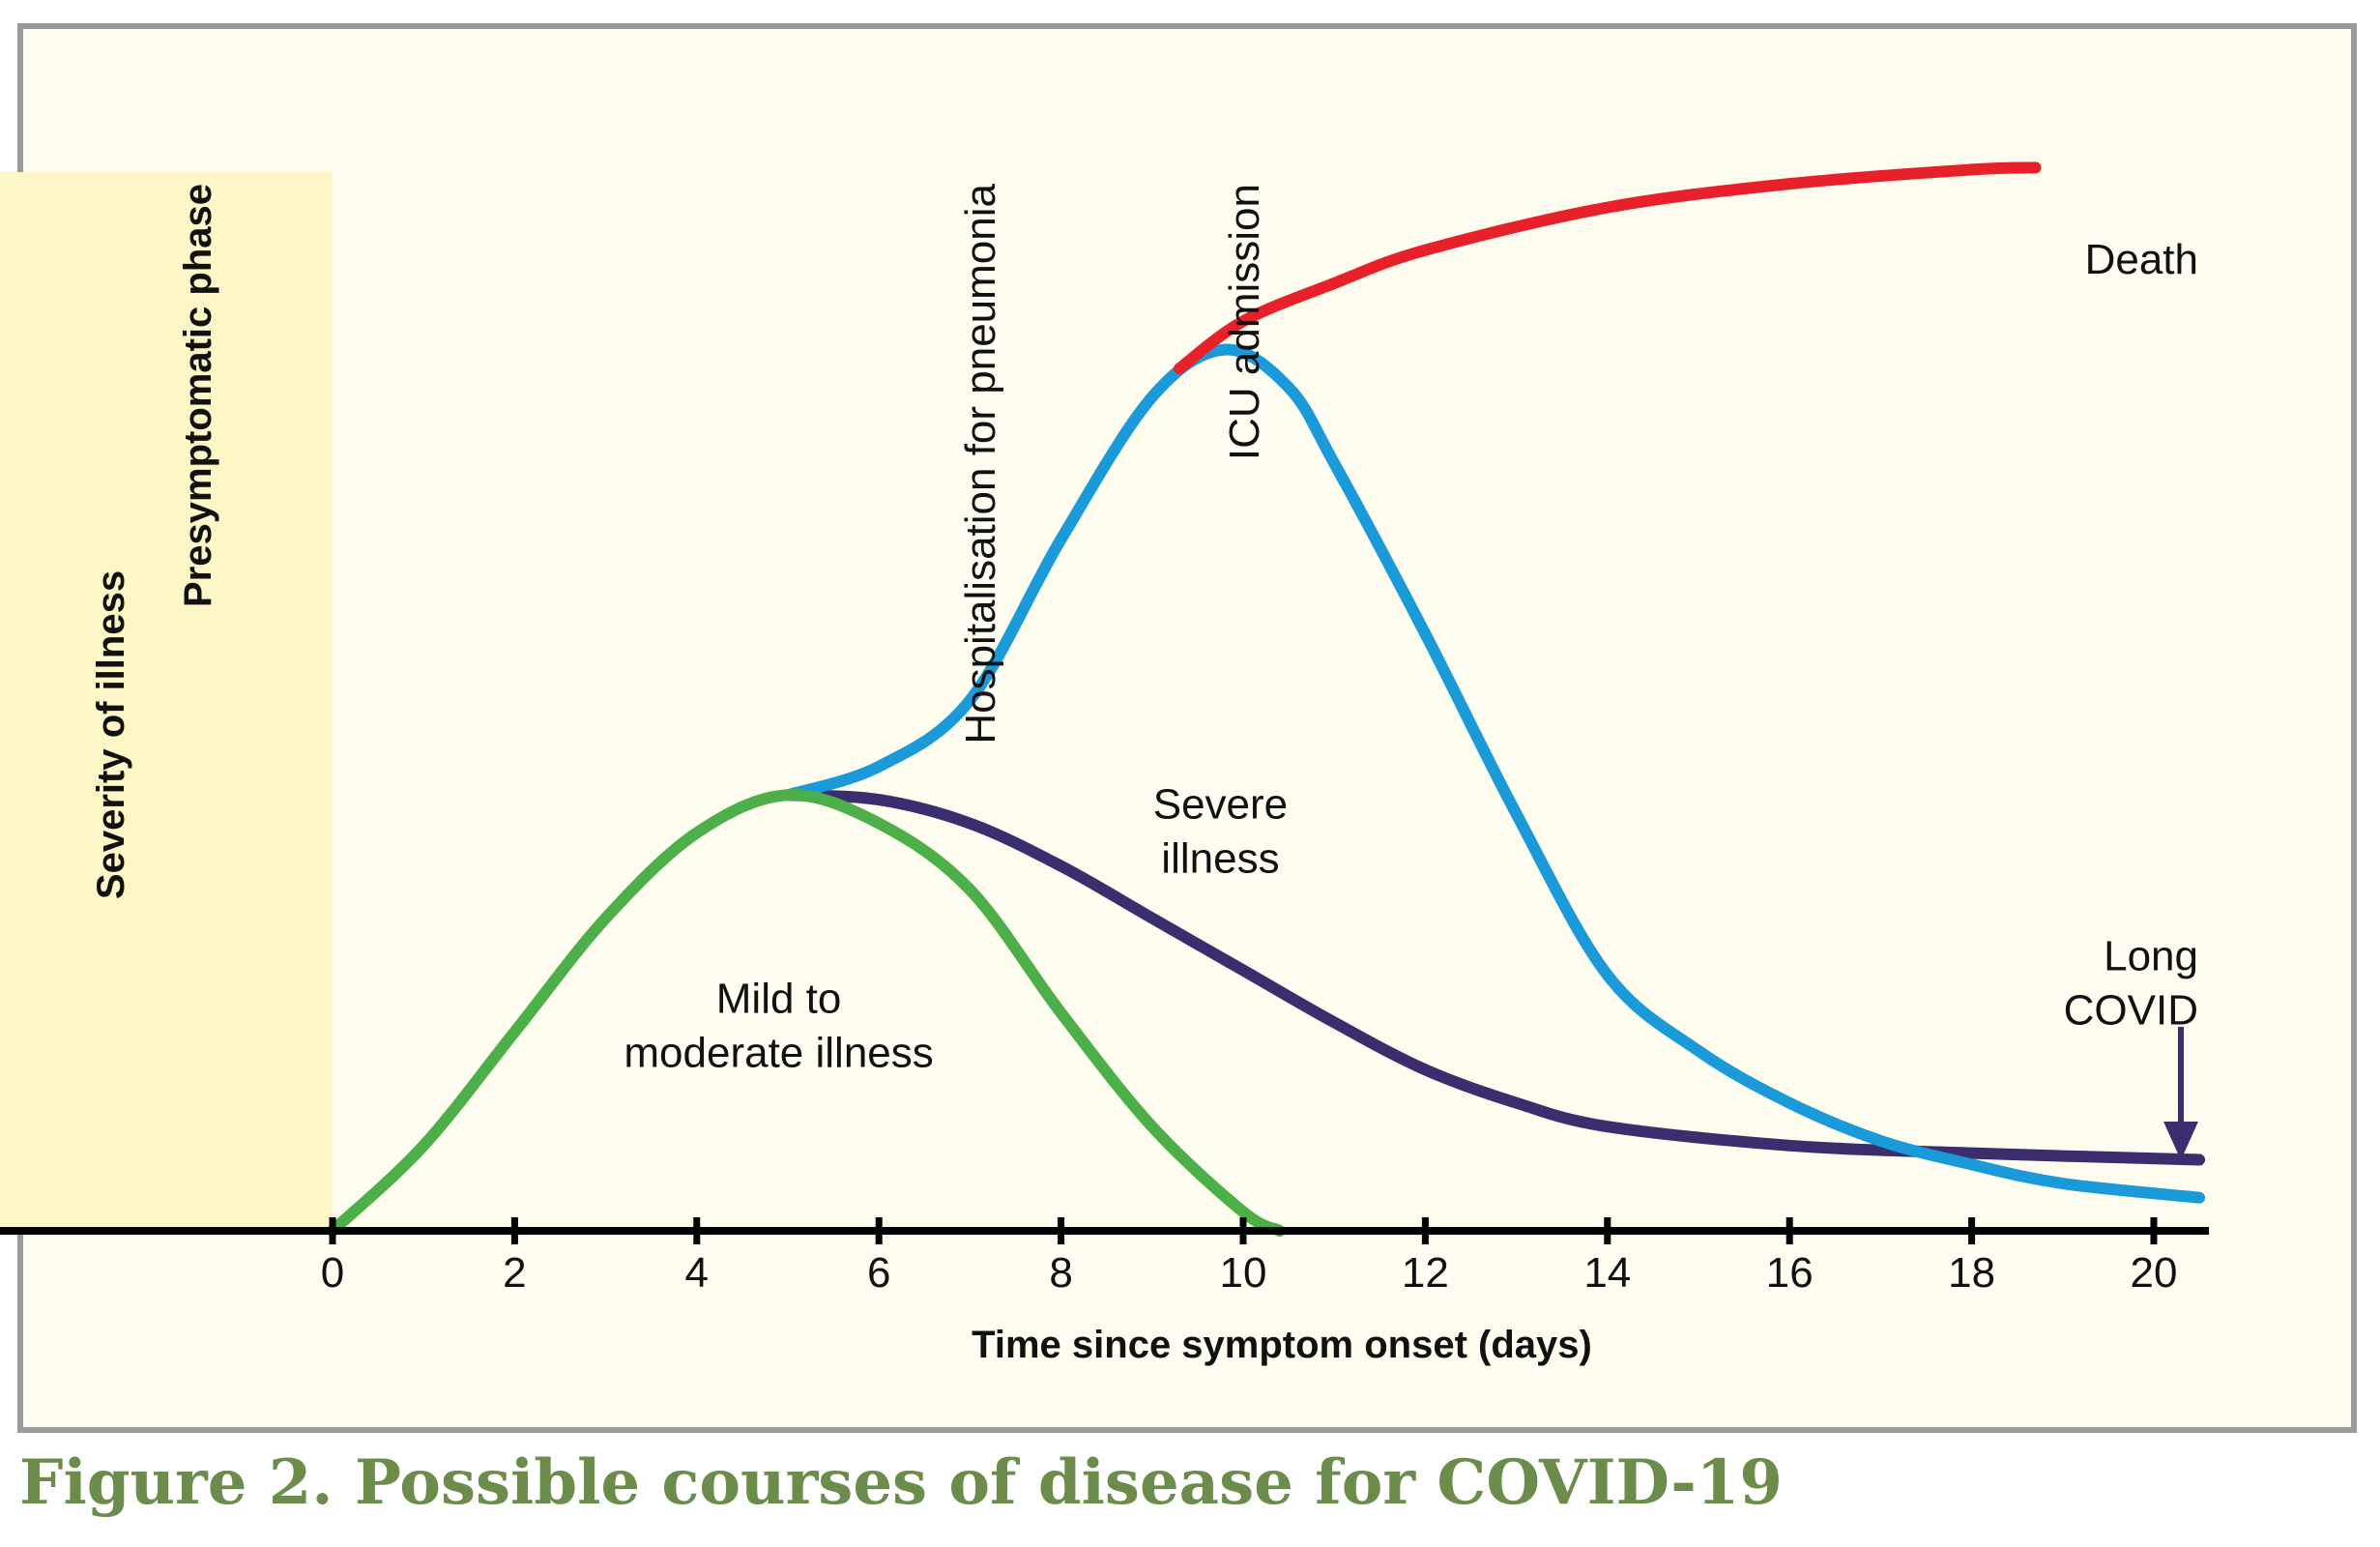  What do you see at coordinates (2131, 984) in the screenshot?
I see `series-label-long-covid: Long COVID` at bounding box center [2131, 984].